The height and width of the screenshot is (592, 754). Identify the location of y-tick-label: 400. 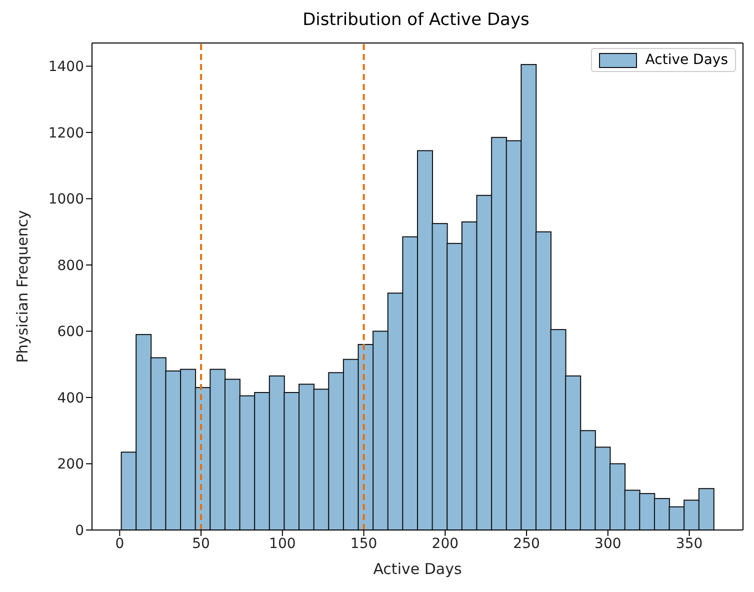
(70, 398).